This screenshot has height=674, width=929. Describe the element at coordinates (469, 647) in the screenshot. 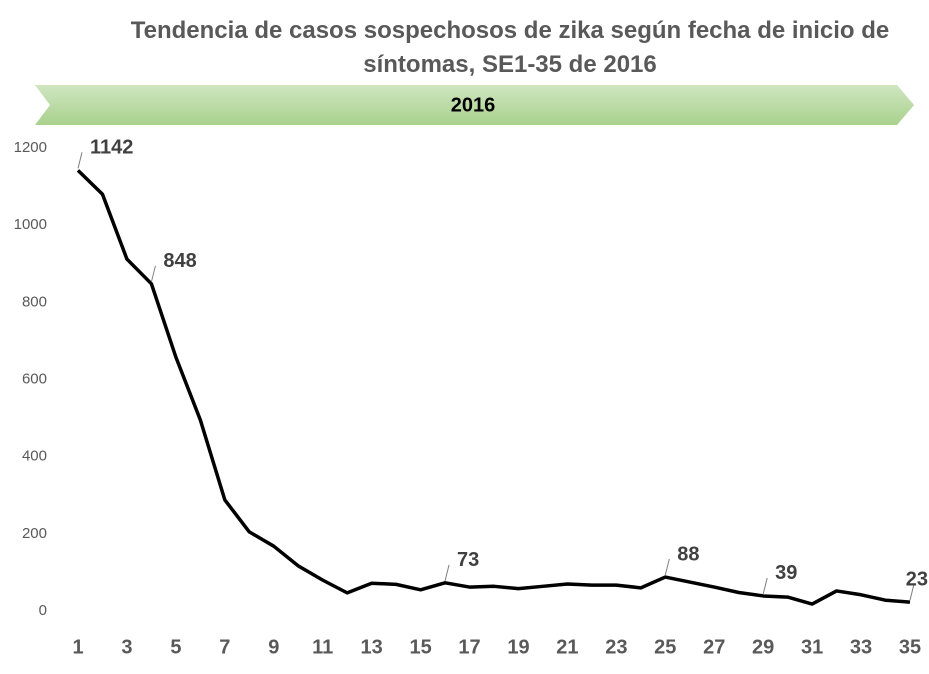

I see `x-tick-label: 17` at that location.